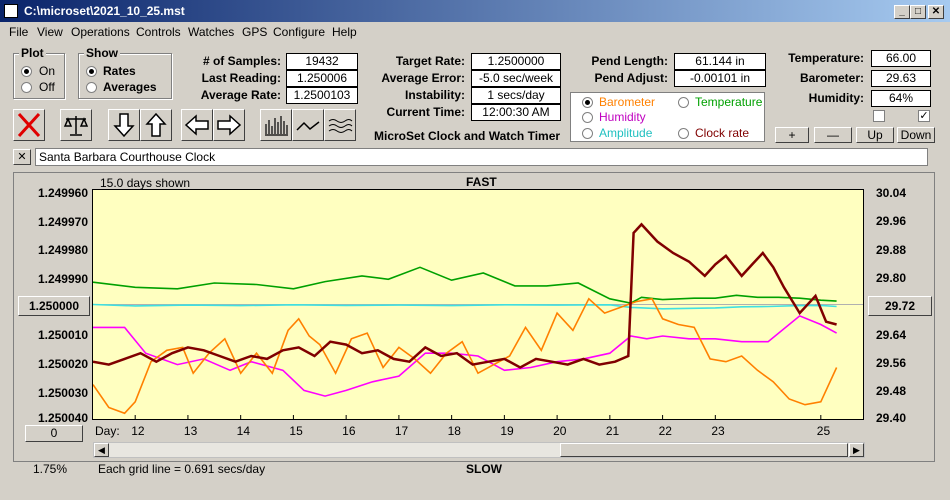 The height and width of the screenshot is (500, 950). I want to click on x-tick-label: 25, so click(823, 431).